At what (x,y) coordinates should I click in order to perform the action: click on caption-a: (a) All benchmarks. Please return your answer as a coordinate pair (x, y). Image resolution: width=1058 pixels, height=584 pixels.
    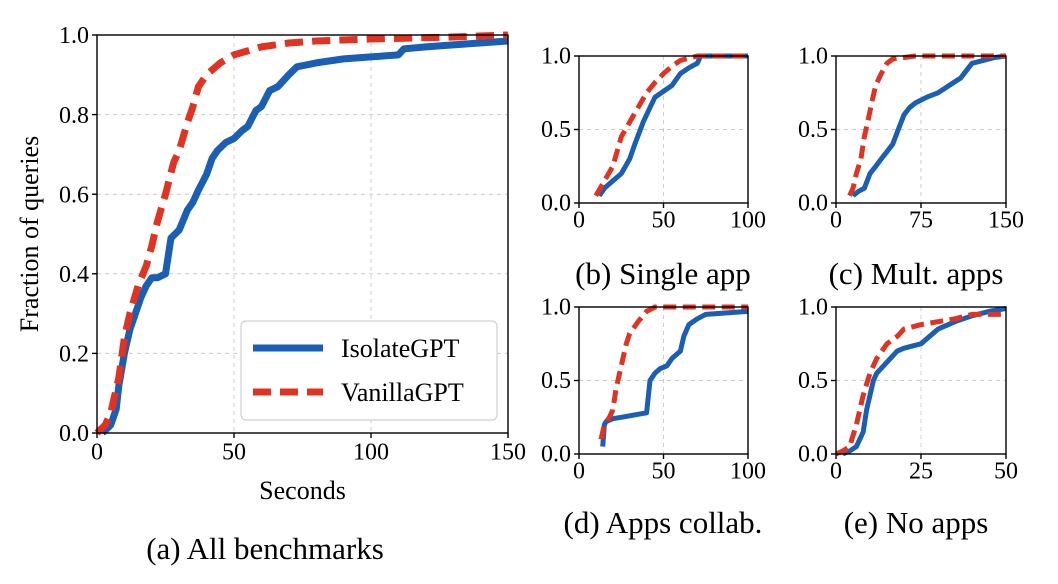
    Looking at the image, I should click on (265, 548).